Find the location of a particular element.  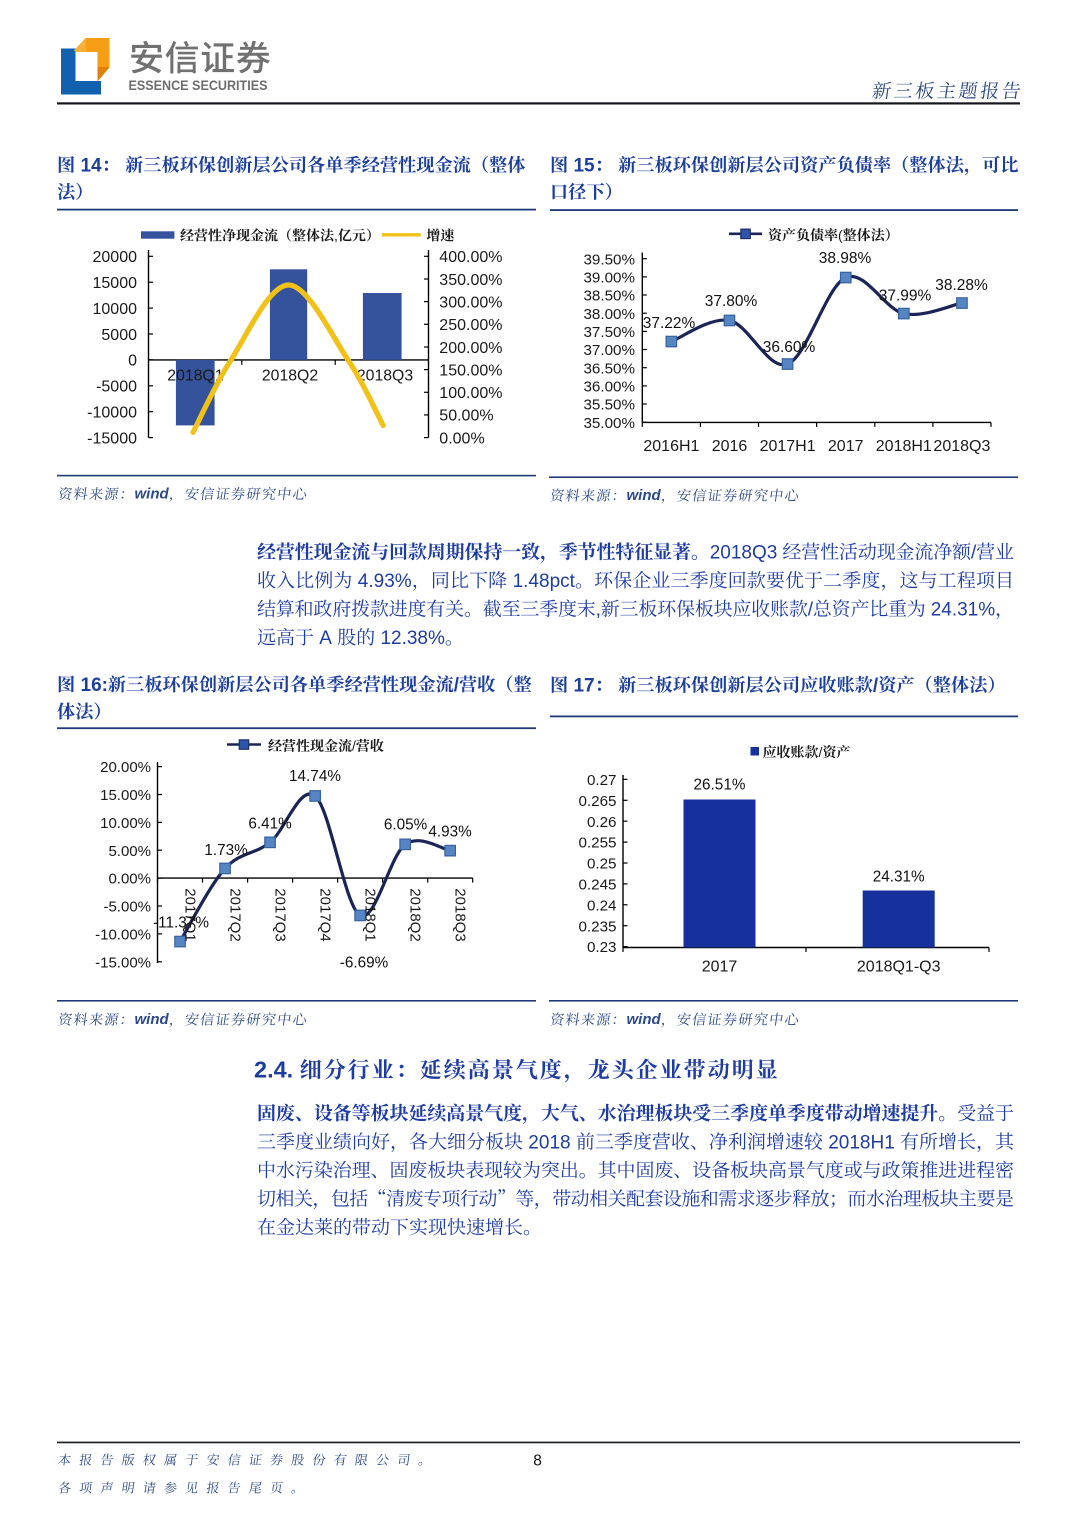

svg-text: 15000 is located at coordinates (115, 283).